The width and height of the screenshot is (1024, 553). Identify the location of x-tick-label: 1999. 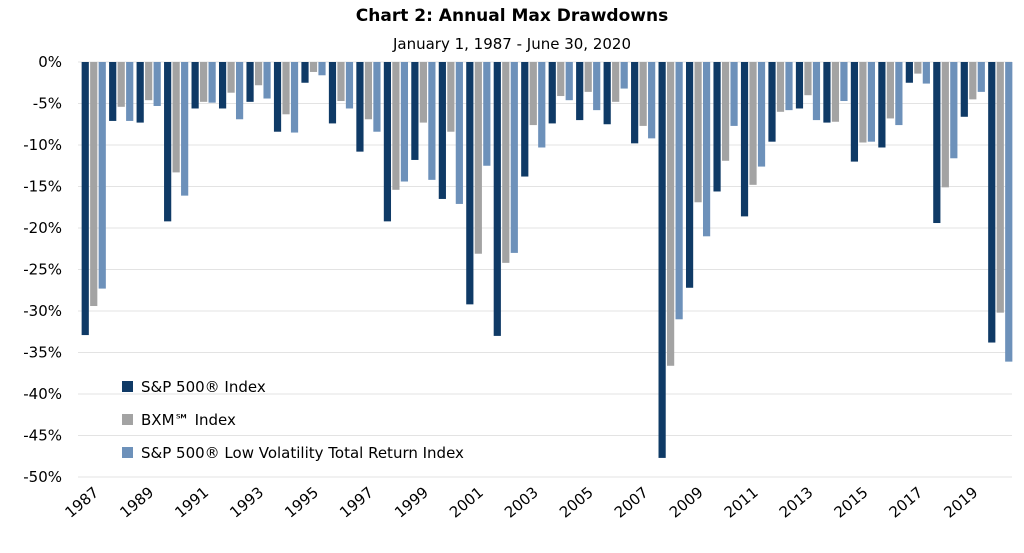
(411, 502).